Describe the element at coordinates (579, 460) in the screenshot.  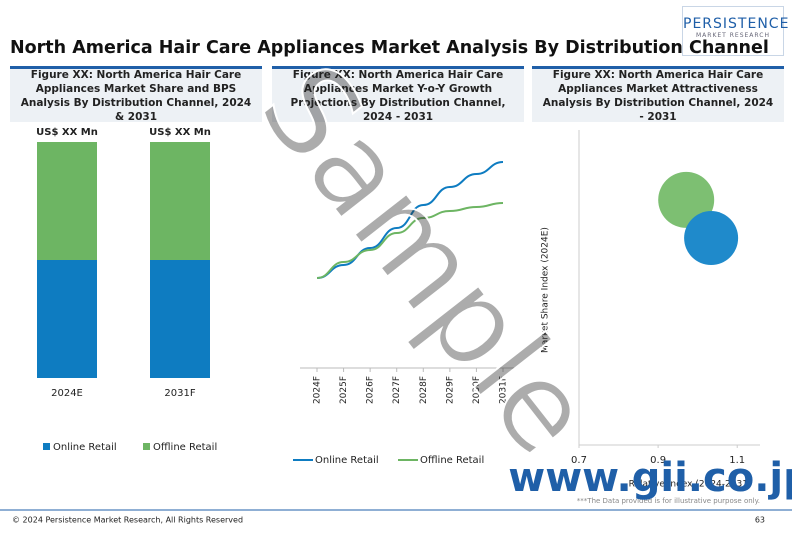
I see `x-tick-label: 0.7` at that location.